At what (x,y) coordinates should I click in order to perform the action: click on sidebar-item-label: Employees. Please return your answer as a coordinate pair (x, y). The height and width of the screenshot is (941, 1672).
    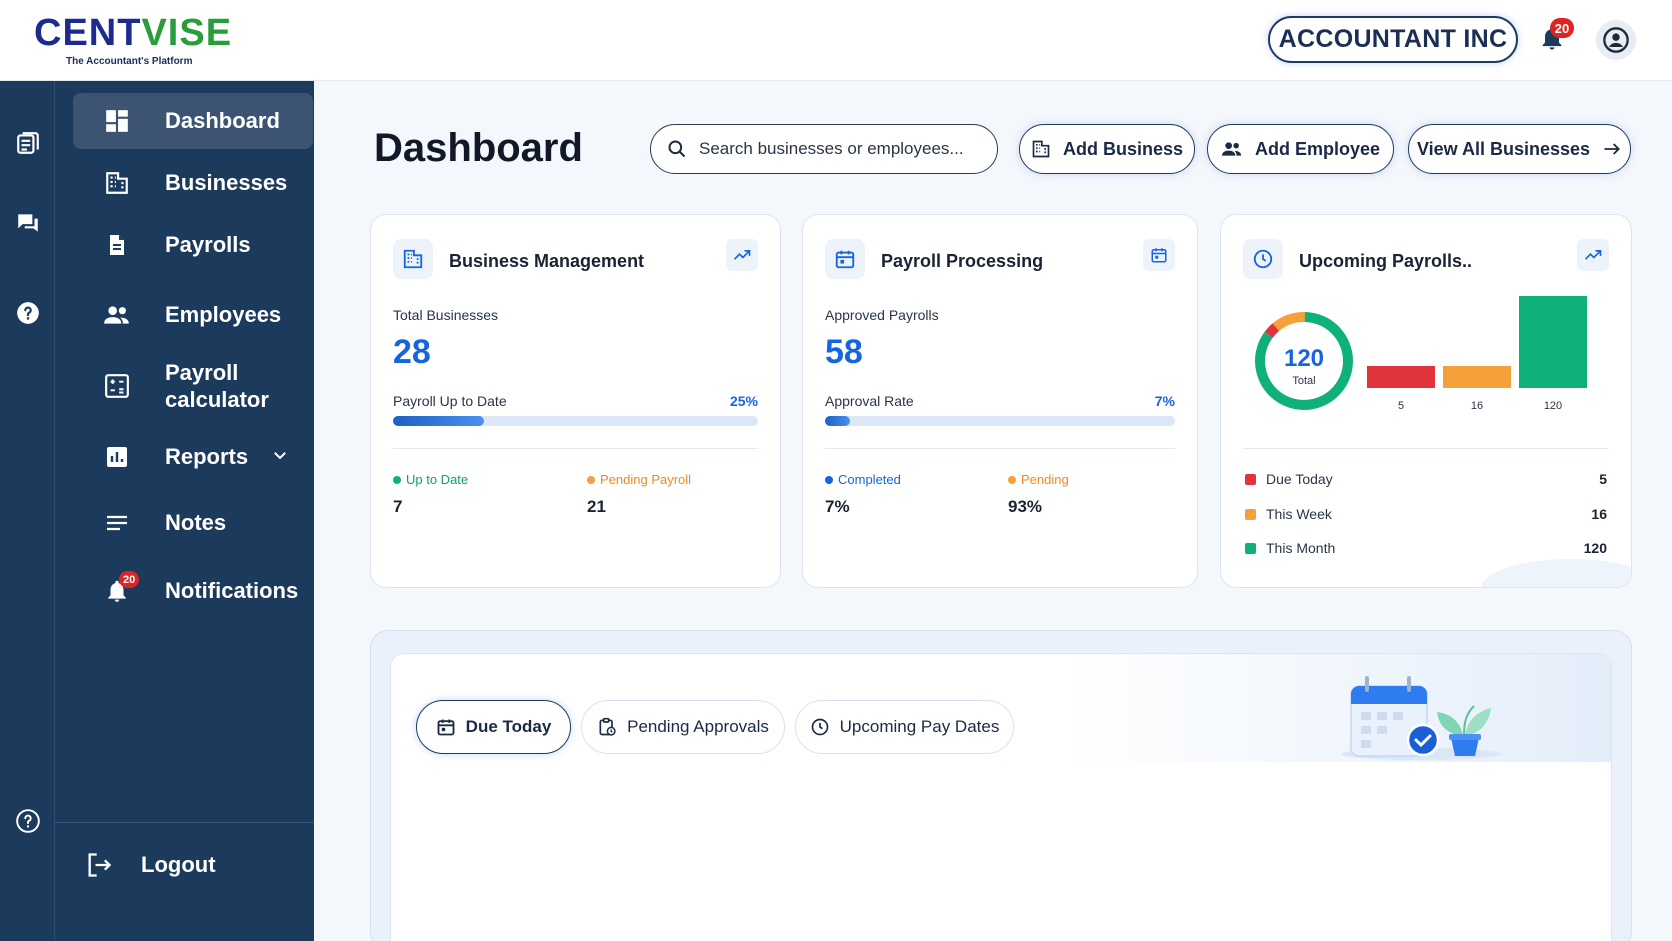
    Looking at the image, I should click on (223, 315).